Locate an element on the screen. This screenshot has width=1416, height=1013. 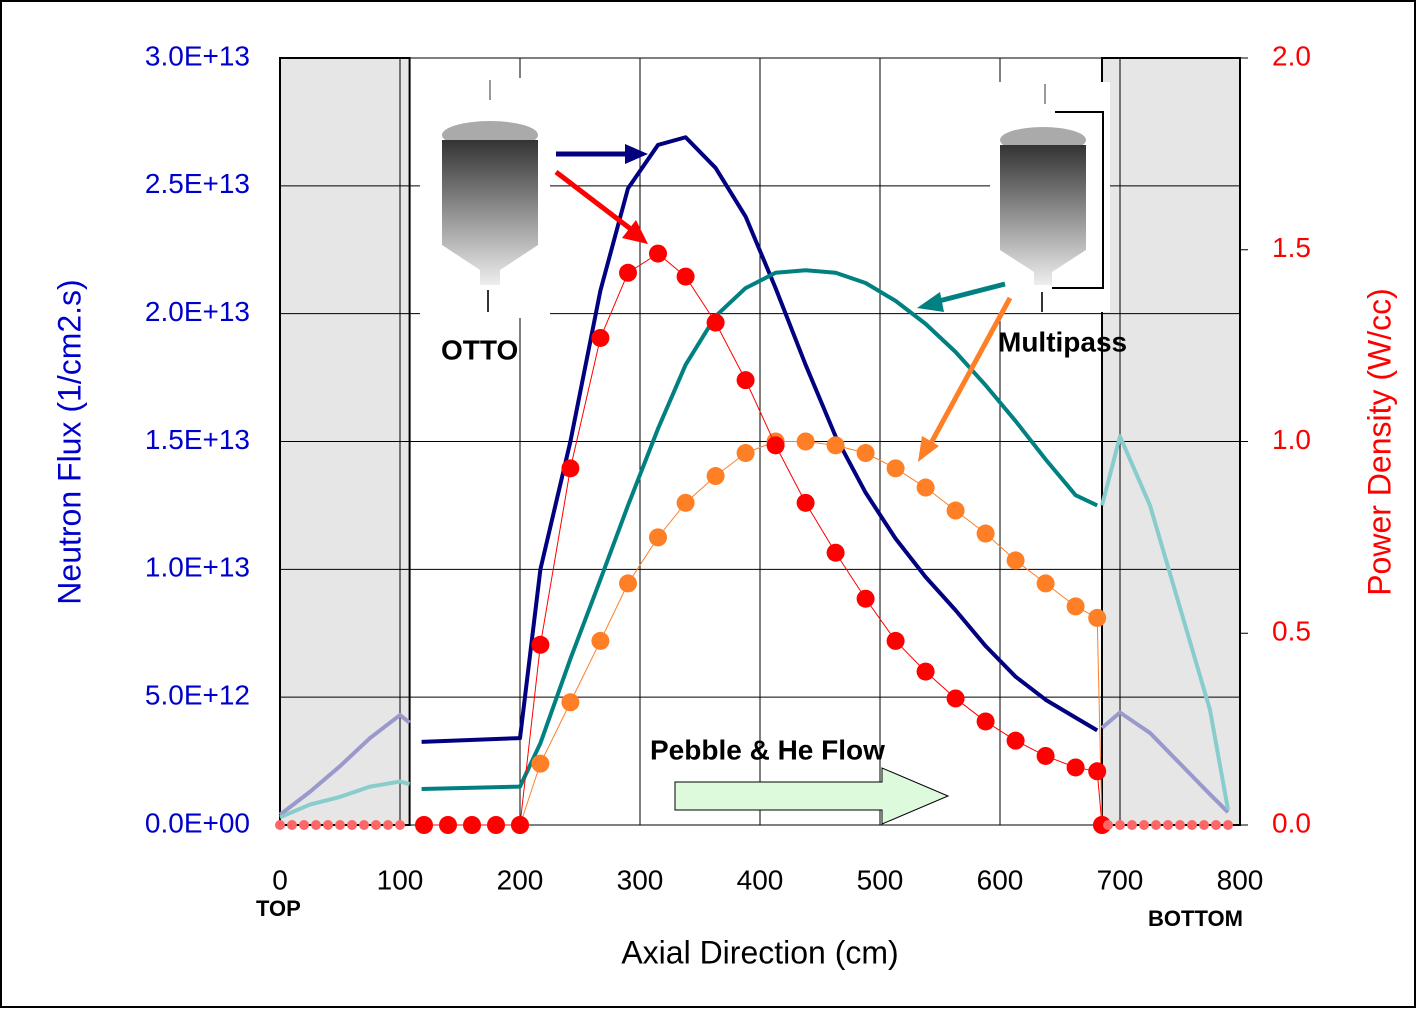
x-tick-label: 500 is located at coordinates (880, 879).